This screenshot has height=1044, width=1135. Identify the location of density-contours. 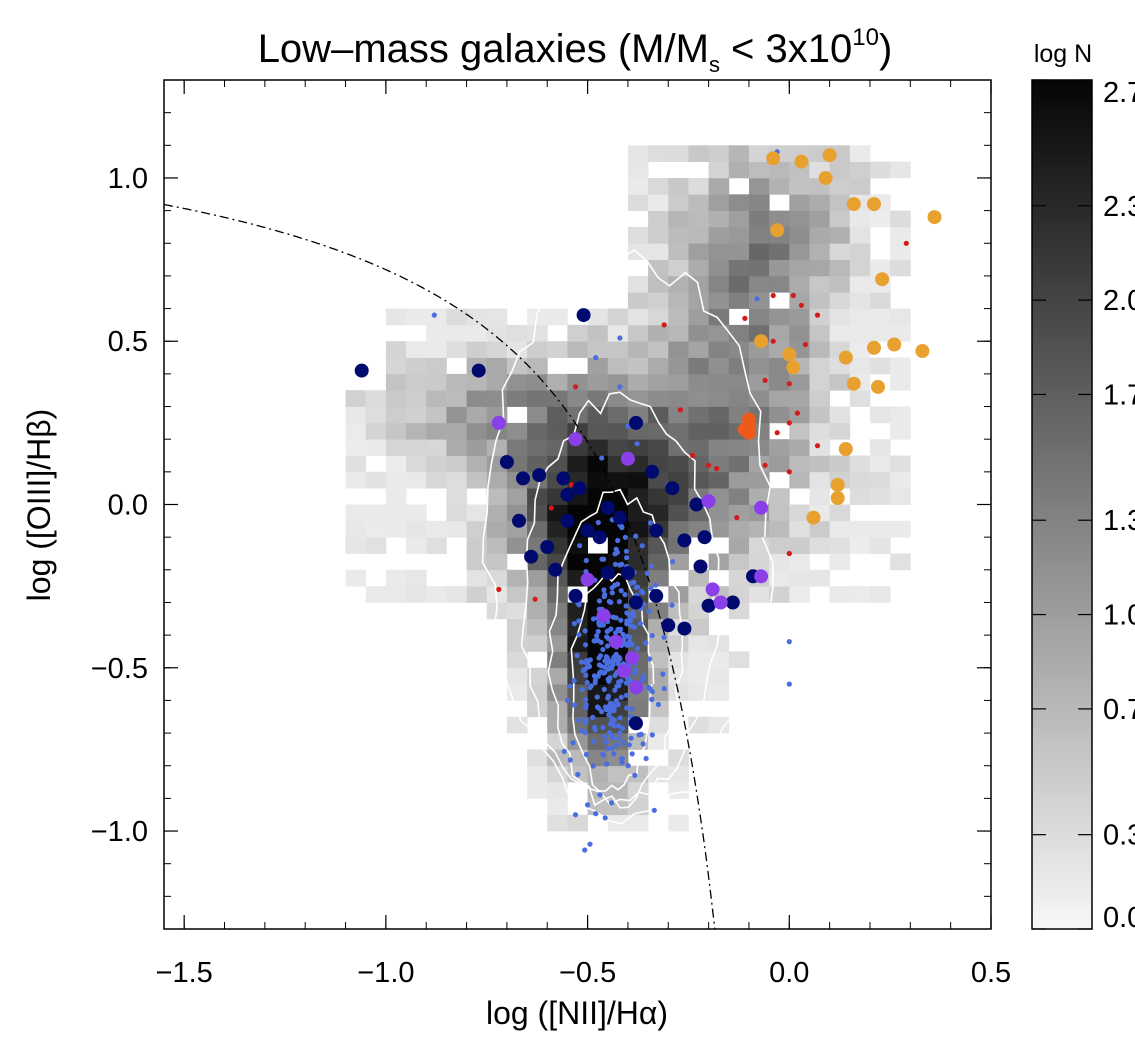
(627, 537).